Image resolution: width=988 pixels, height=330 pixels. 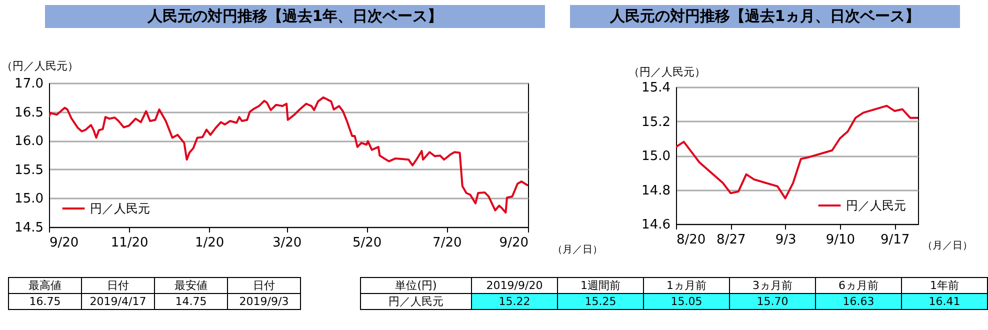 I want to click on y-tick-label: 17.0, so click(x=29, y=84).